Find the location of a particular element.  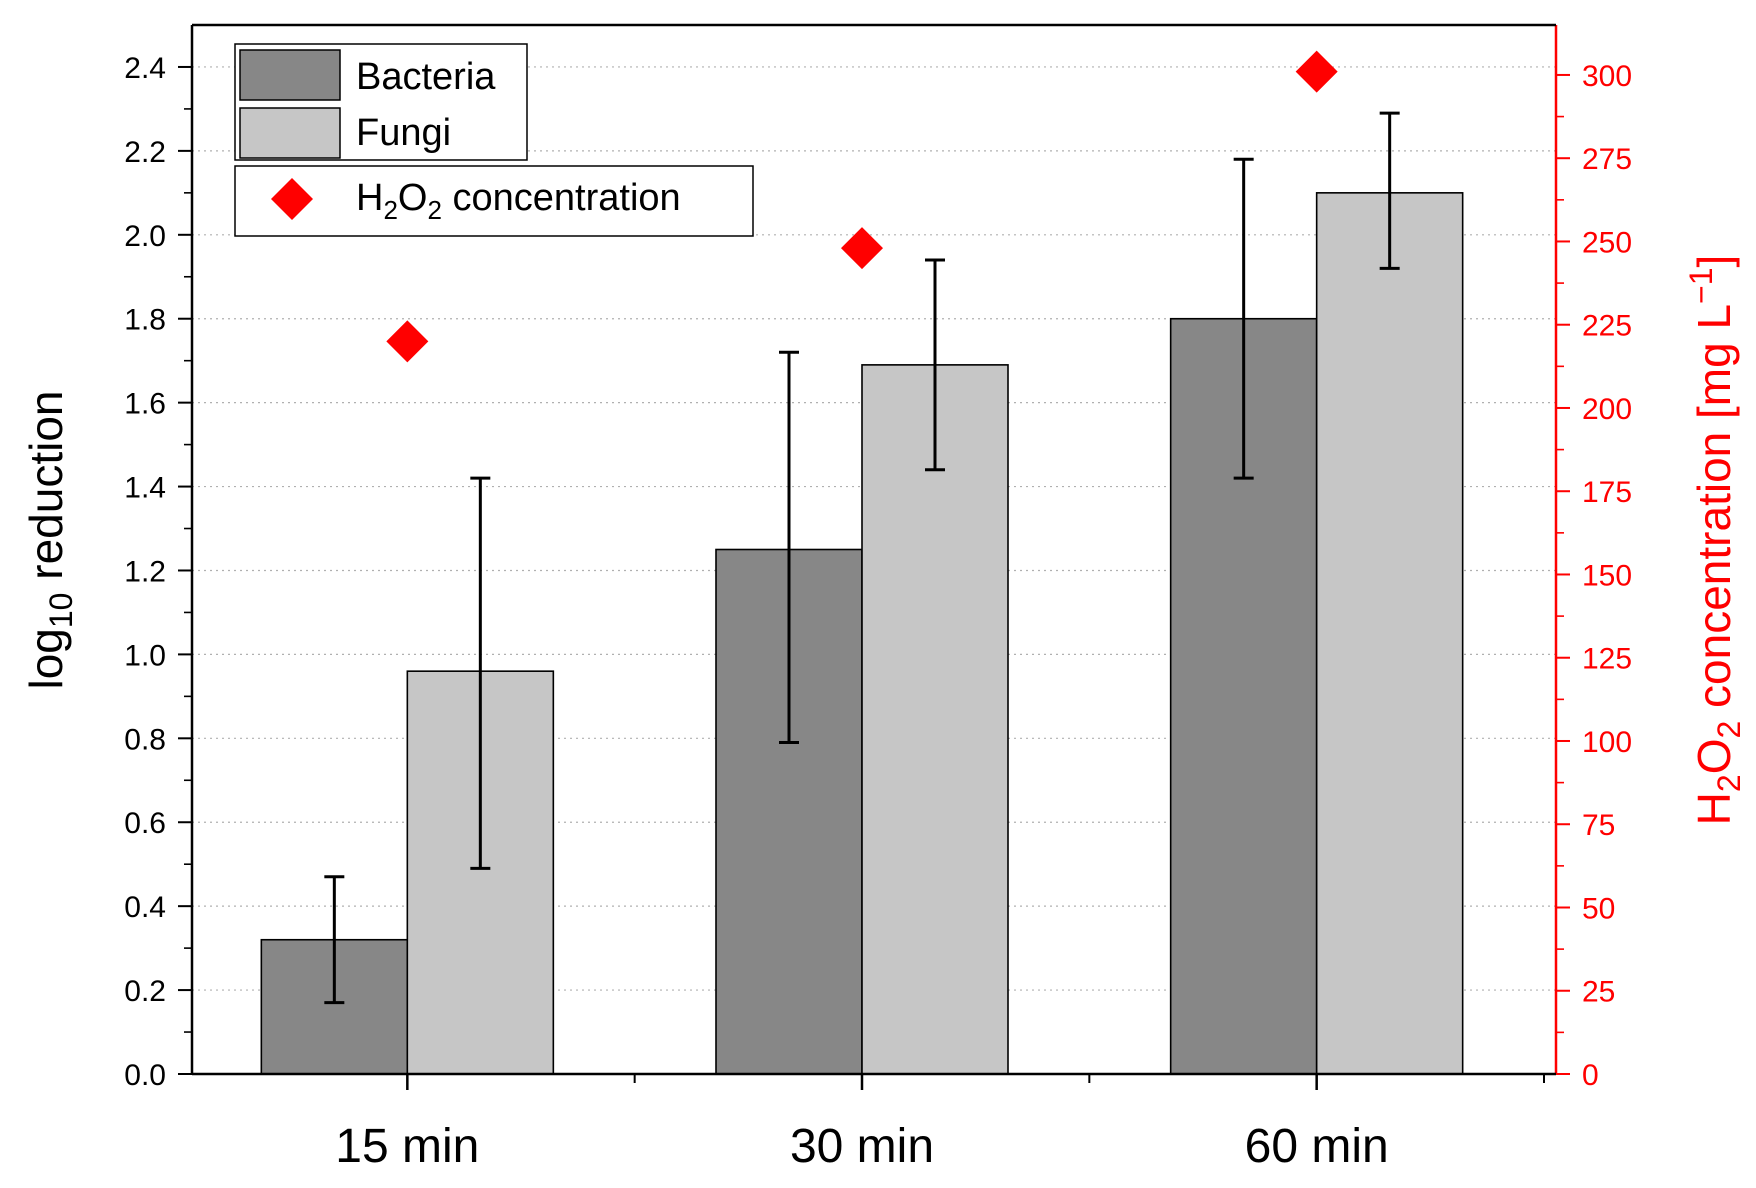

y-left-tick-label: 0.4 is located at coordinates (145, 907).